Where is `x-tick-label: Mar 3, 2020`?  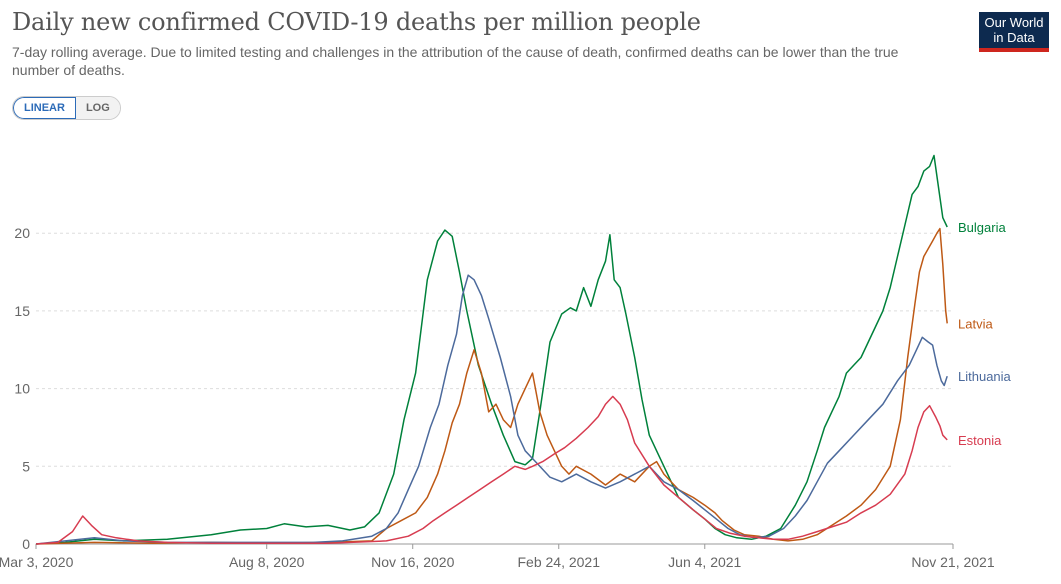
x-tick-label: Mar 3, 2020 is located at coordinates (37, 562).